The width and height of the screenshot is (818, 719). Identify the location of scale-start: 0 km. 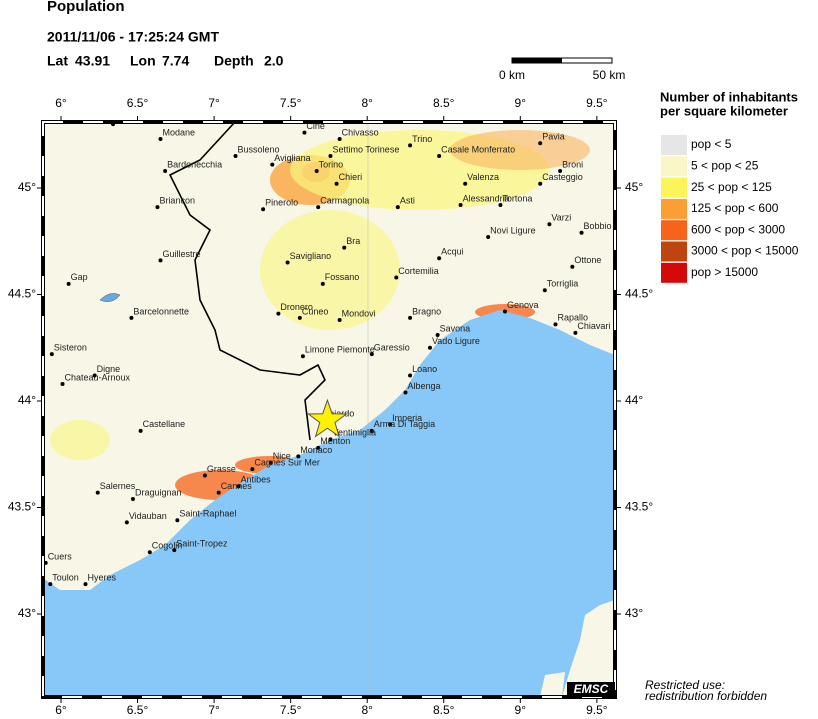
(512, 75).